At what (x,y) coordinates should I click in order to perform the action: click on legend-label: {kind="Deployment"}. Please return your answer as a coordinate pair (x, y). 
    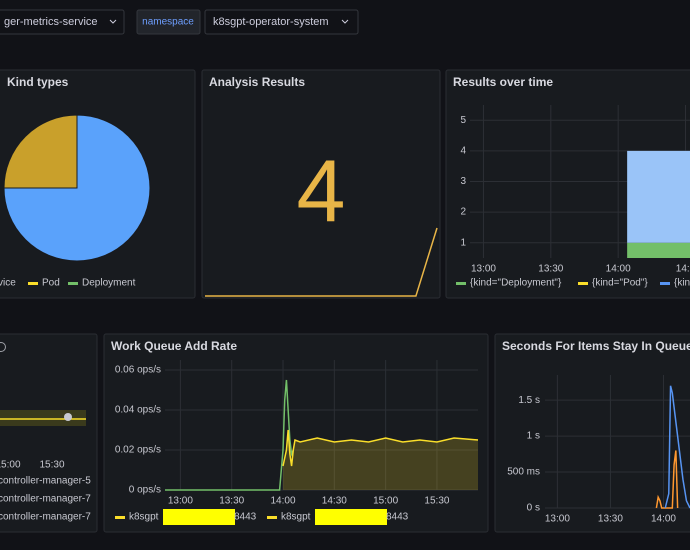
    Looking at the image, I should click on (516, 283).